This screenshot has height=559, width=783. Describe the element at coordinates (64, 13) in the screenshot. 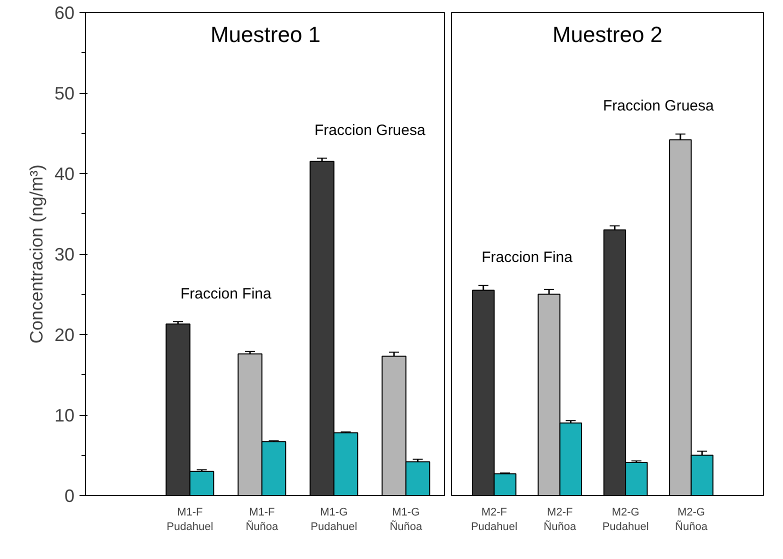

I see `y-tick-label: 60` at that location.